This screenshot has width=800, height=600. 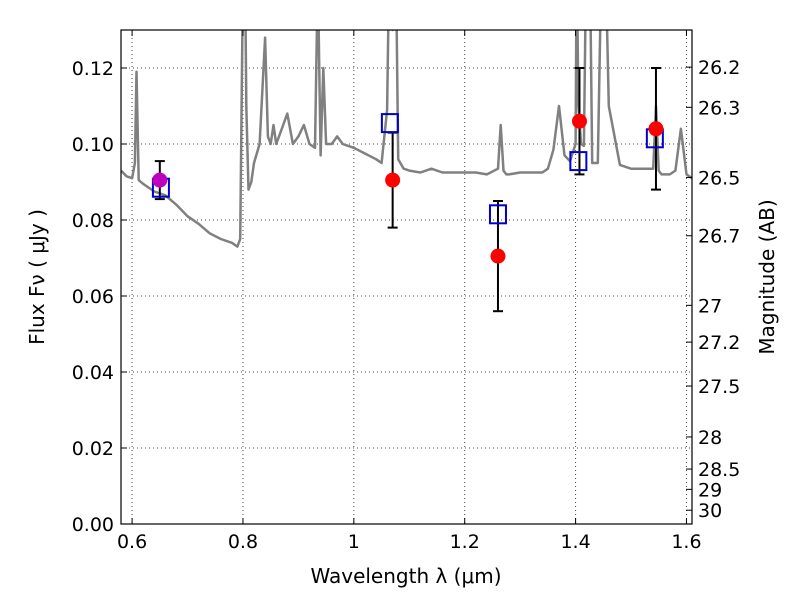 I want to click on magnitude-tick-label: 30, so click(x=710, y=511).